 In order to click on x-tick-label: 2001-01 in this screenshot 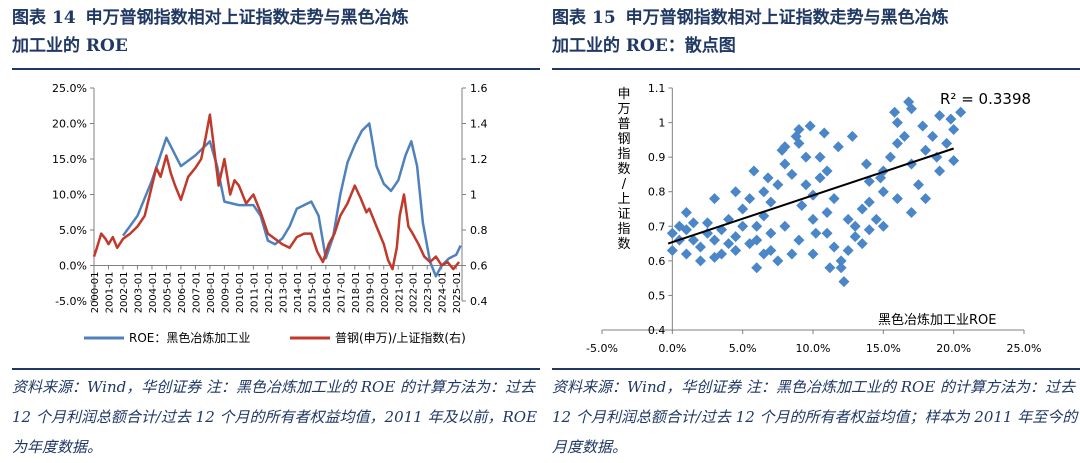, I will do `click(109, 293)`.